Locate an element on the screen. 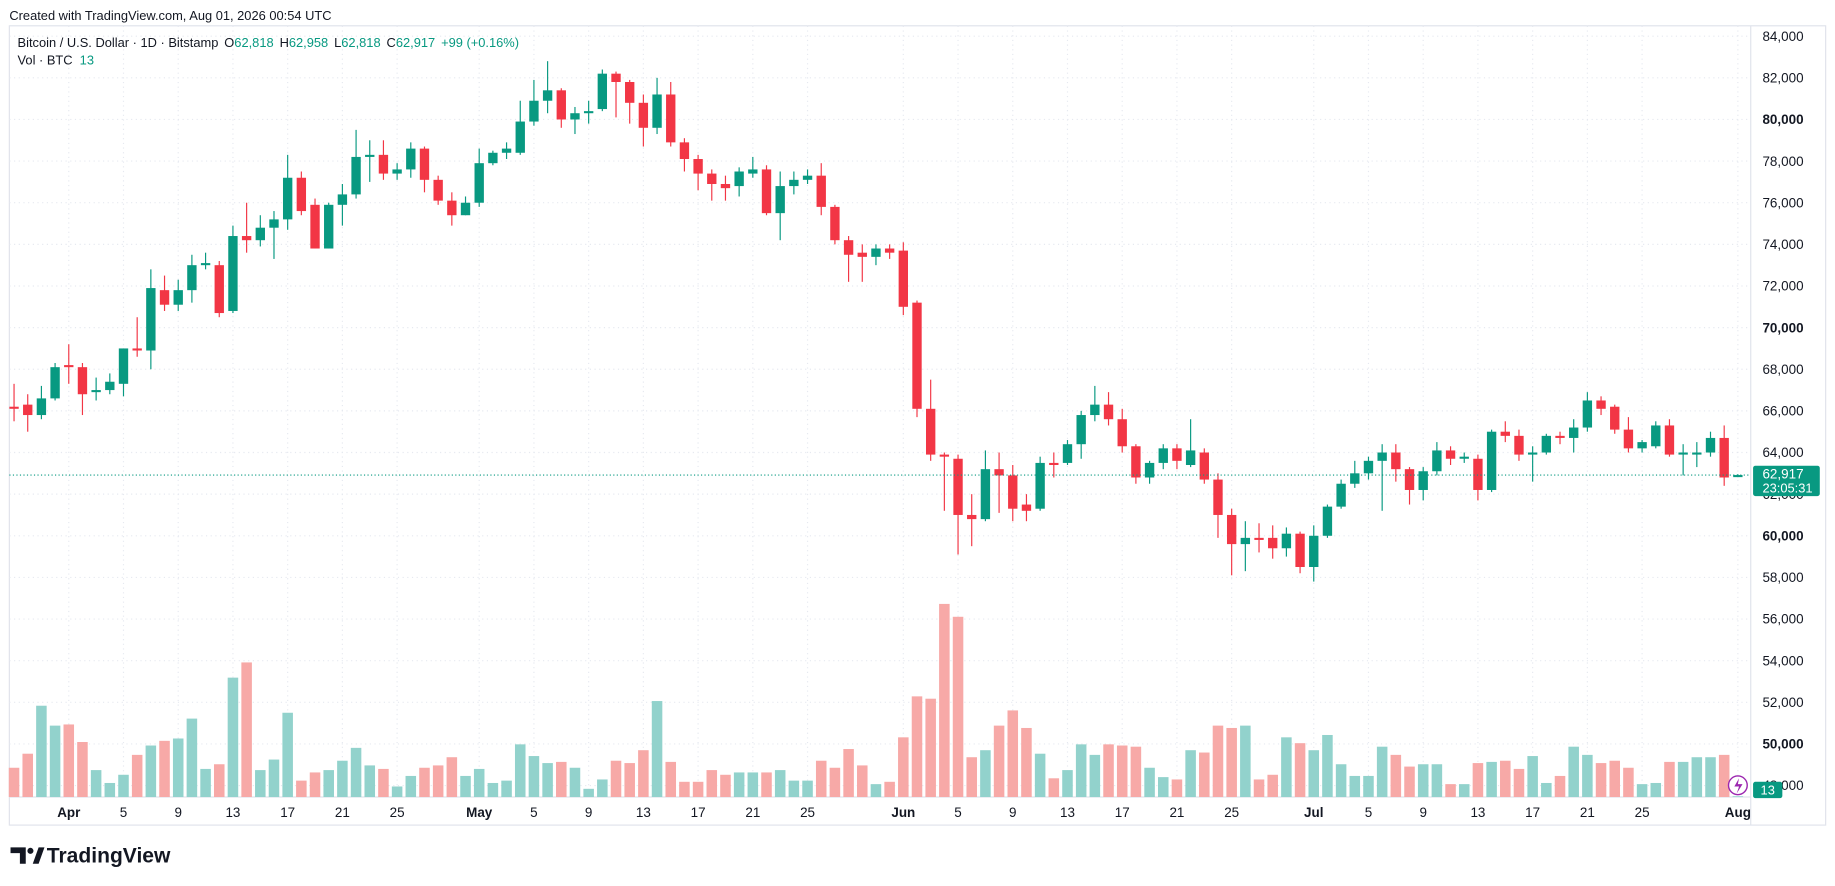 This screenshot has height=886, width=1835. y-tick-label: 76,000 is located at coordinates (1782, 202).